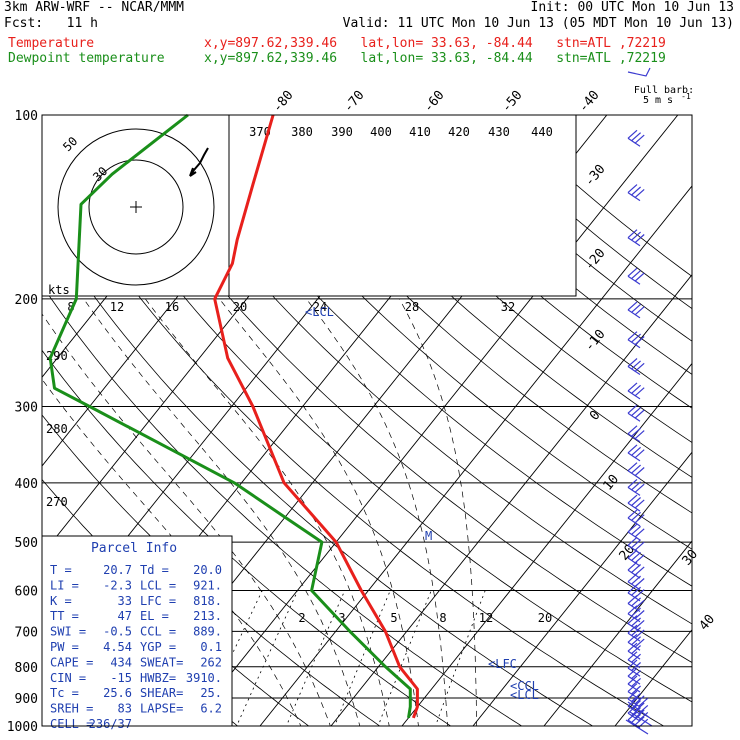  Describe the element at coordinates (302, 132) in the screenshot. I see `theta-label: 380` at that location.